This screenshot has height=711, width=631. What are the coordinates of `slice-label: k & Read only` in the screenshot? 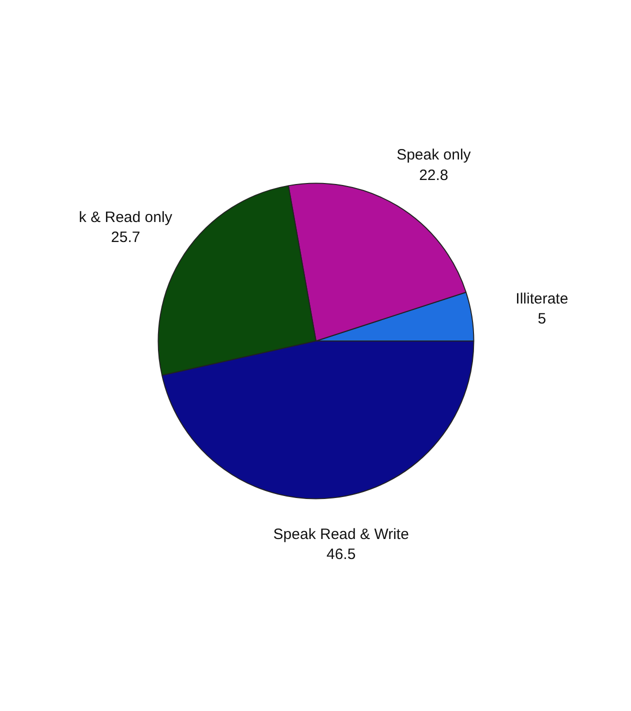 It's located at (125, 217).